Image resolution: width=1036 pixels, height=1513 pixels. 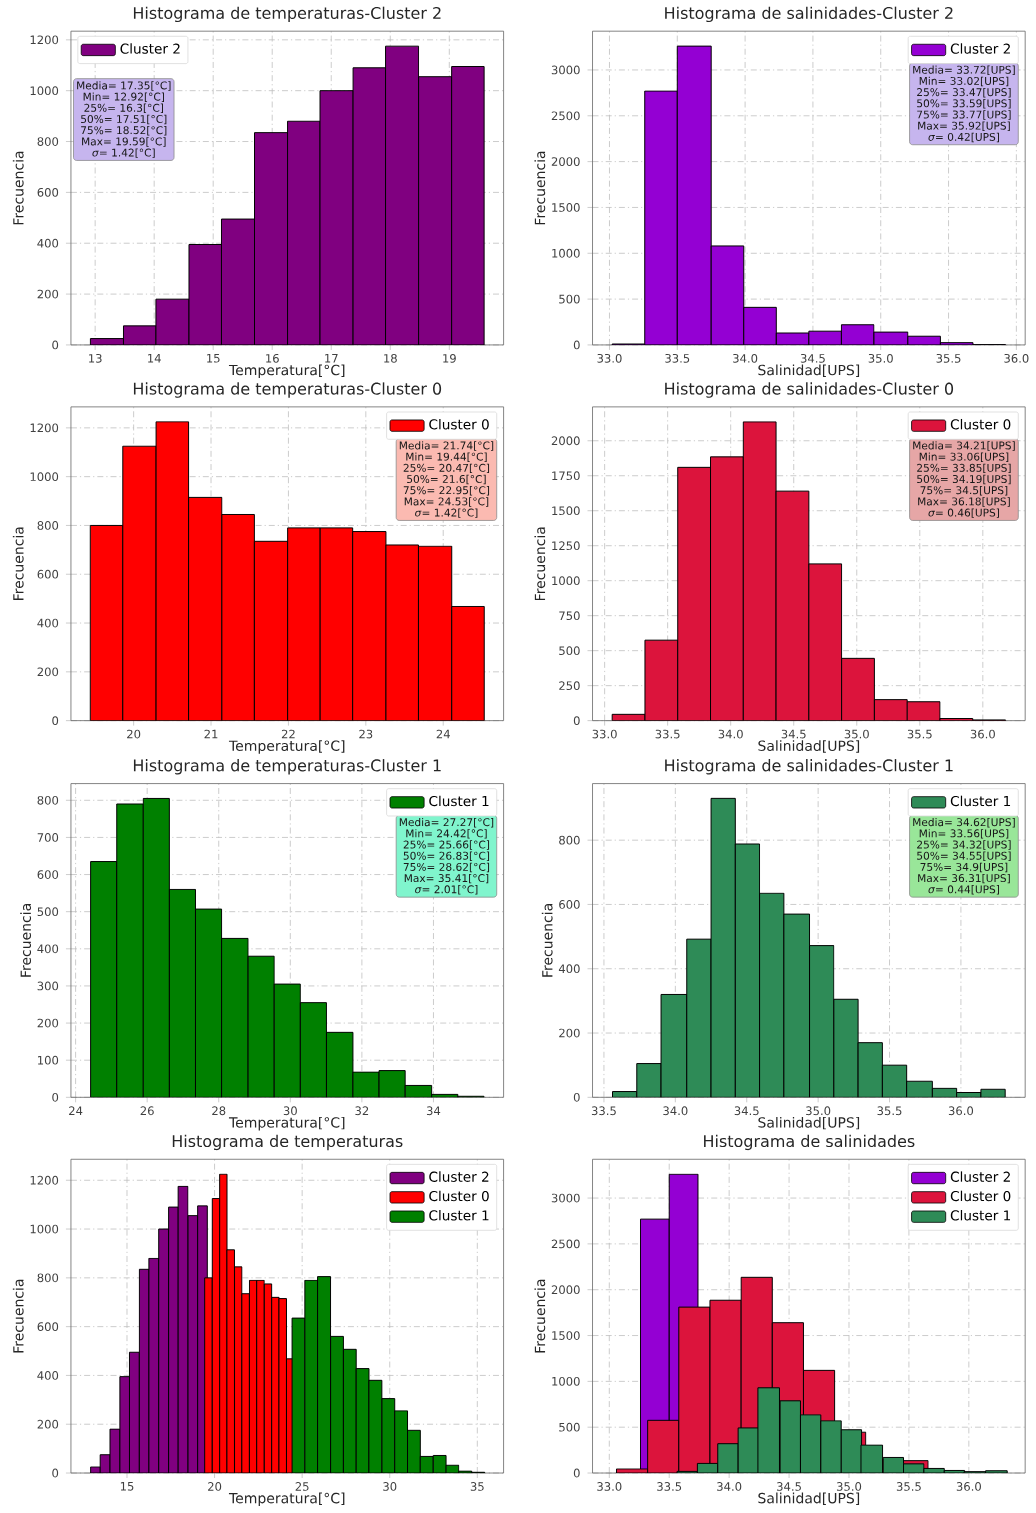 I want to click on x-tick-label: 20, so click(x=215, y=1486).